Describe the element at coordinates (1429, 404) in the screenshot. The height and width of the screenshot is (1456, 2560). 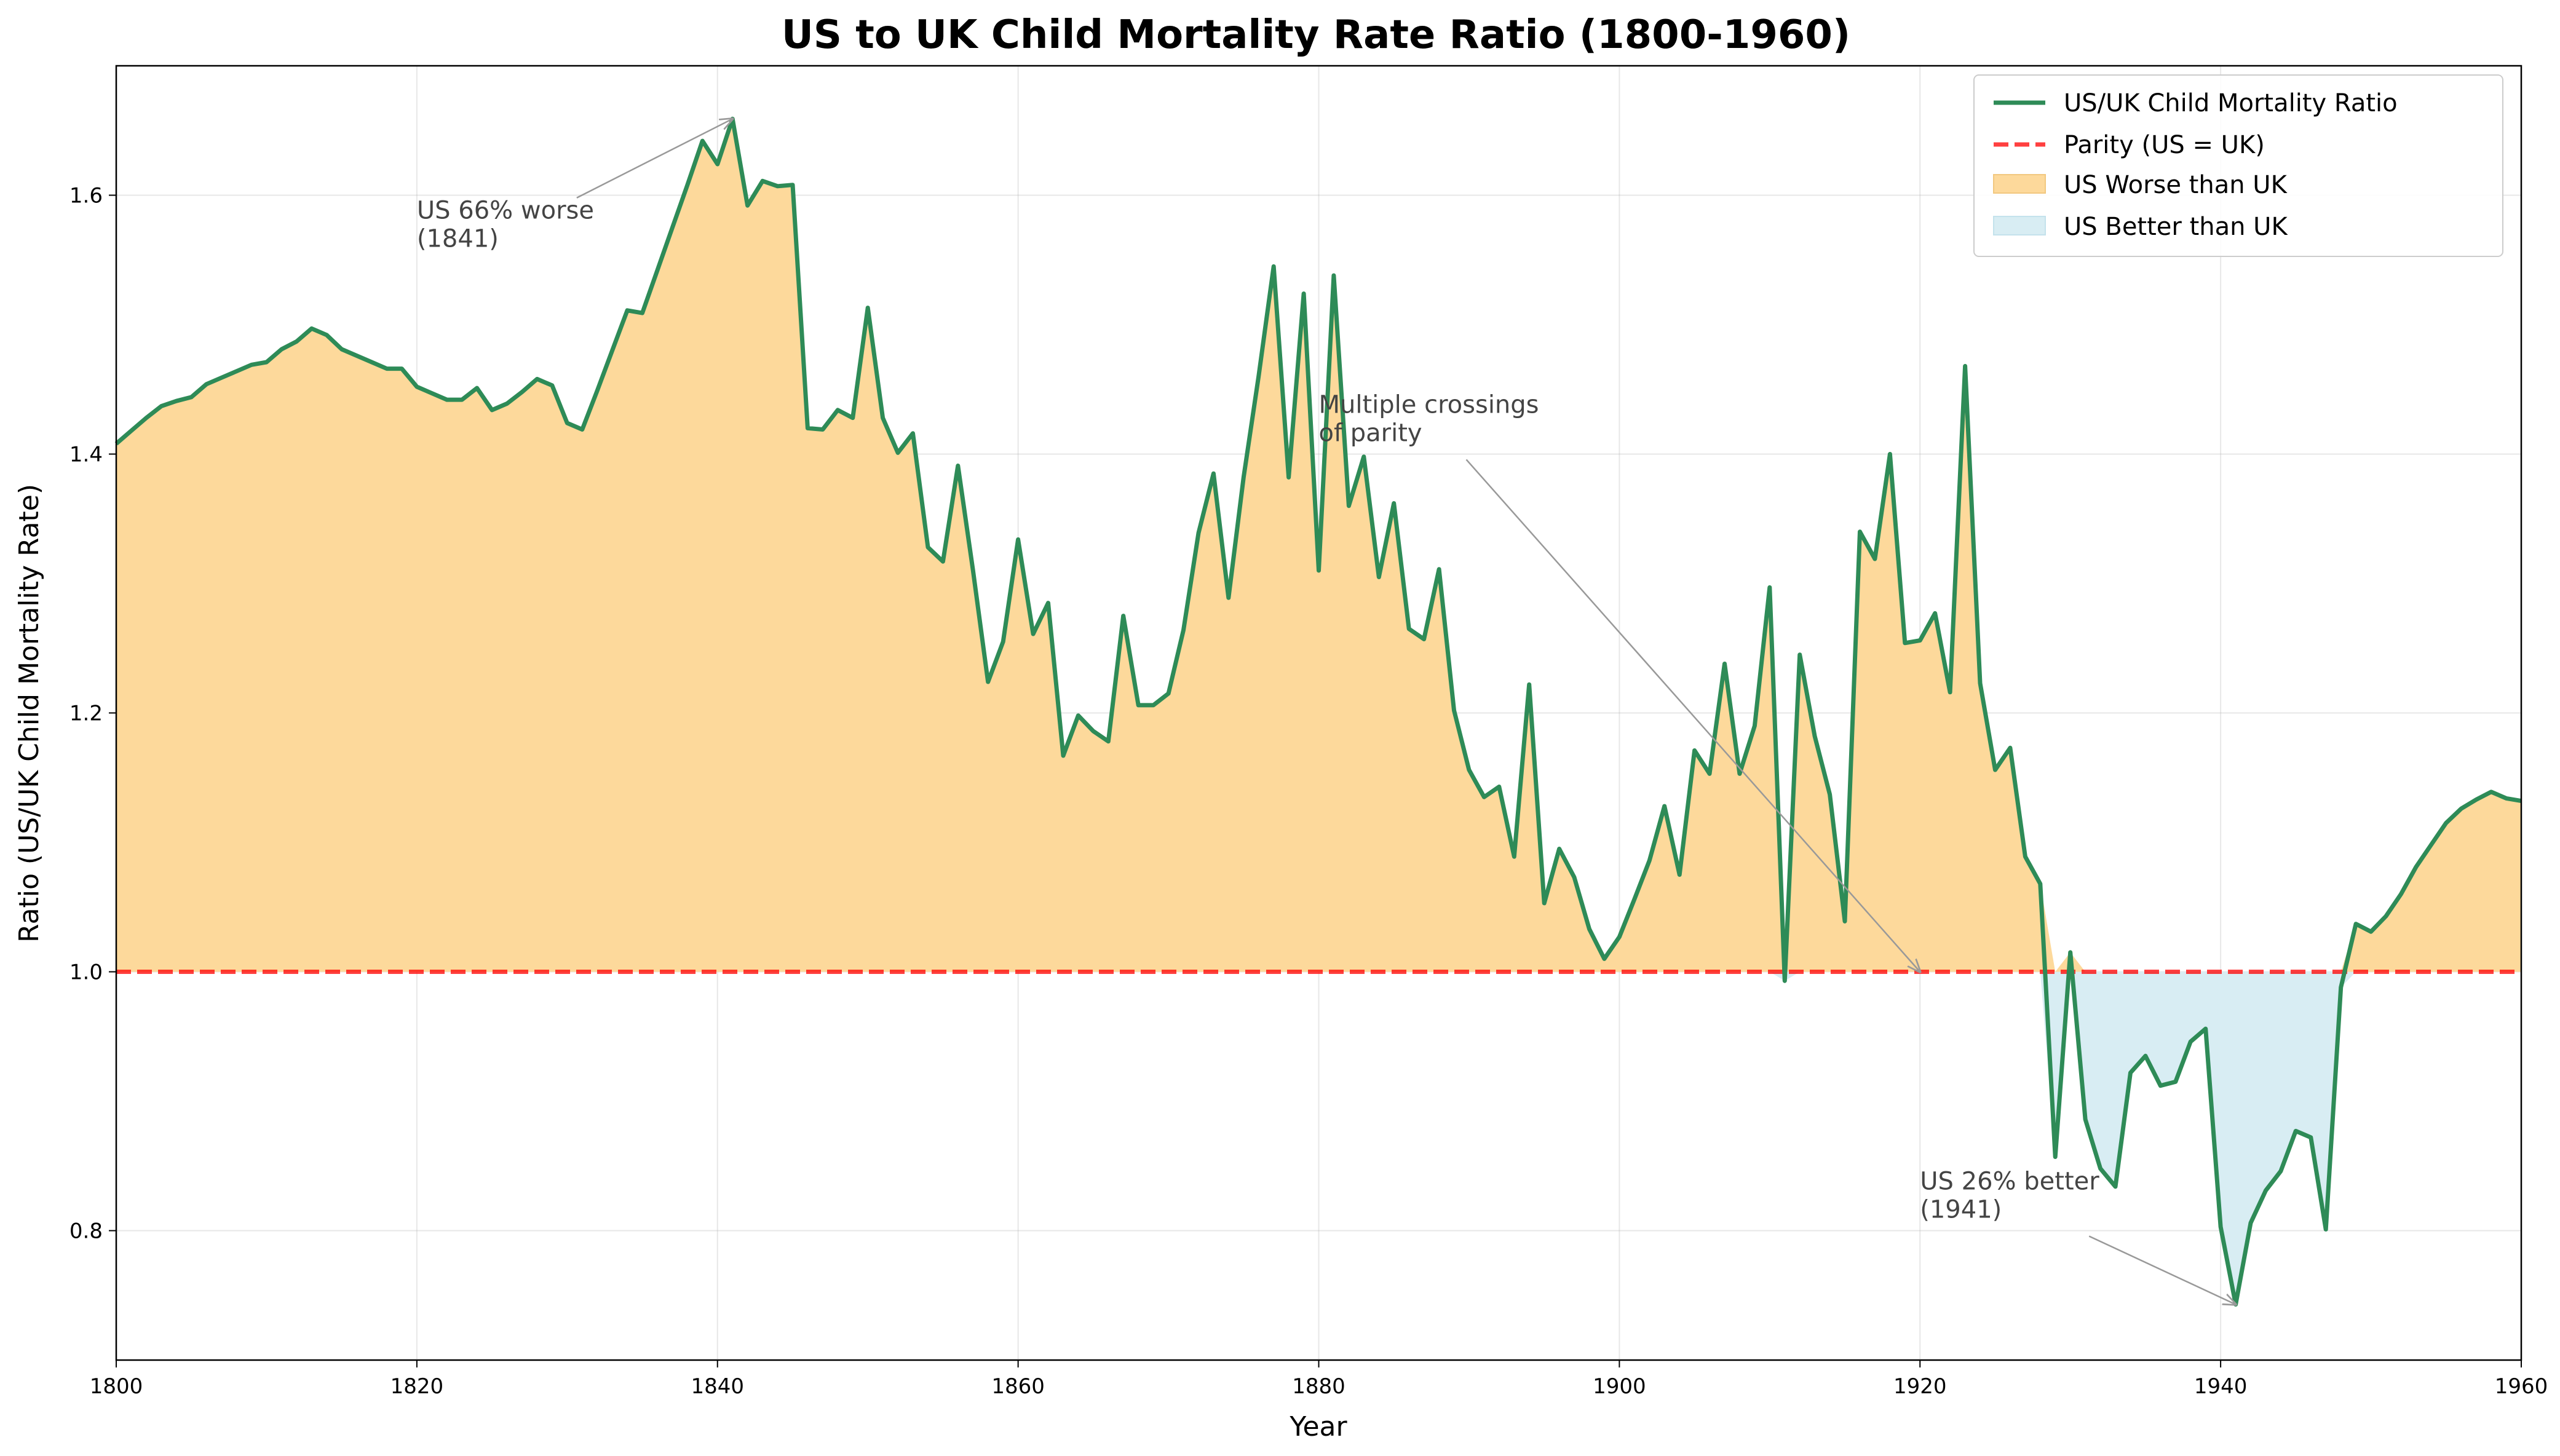
I see `annotation-line: Multiple crossings` at that location.